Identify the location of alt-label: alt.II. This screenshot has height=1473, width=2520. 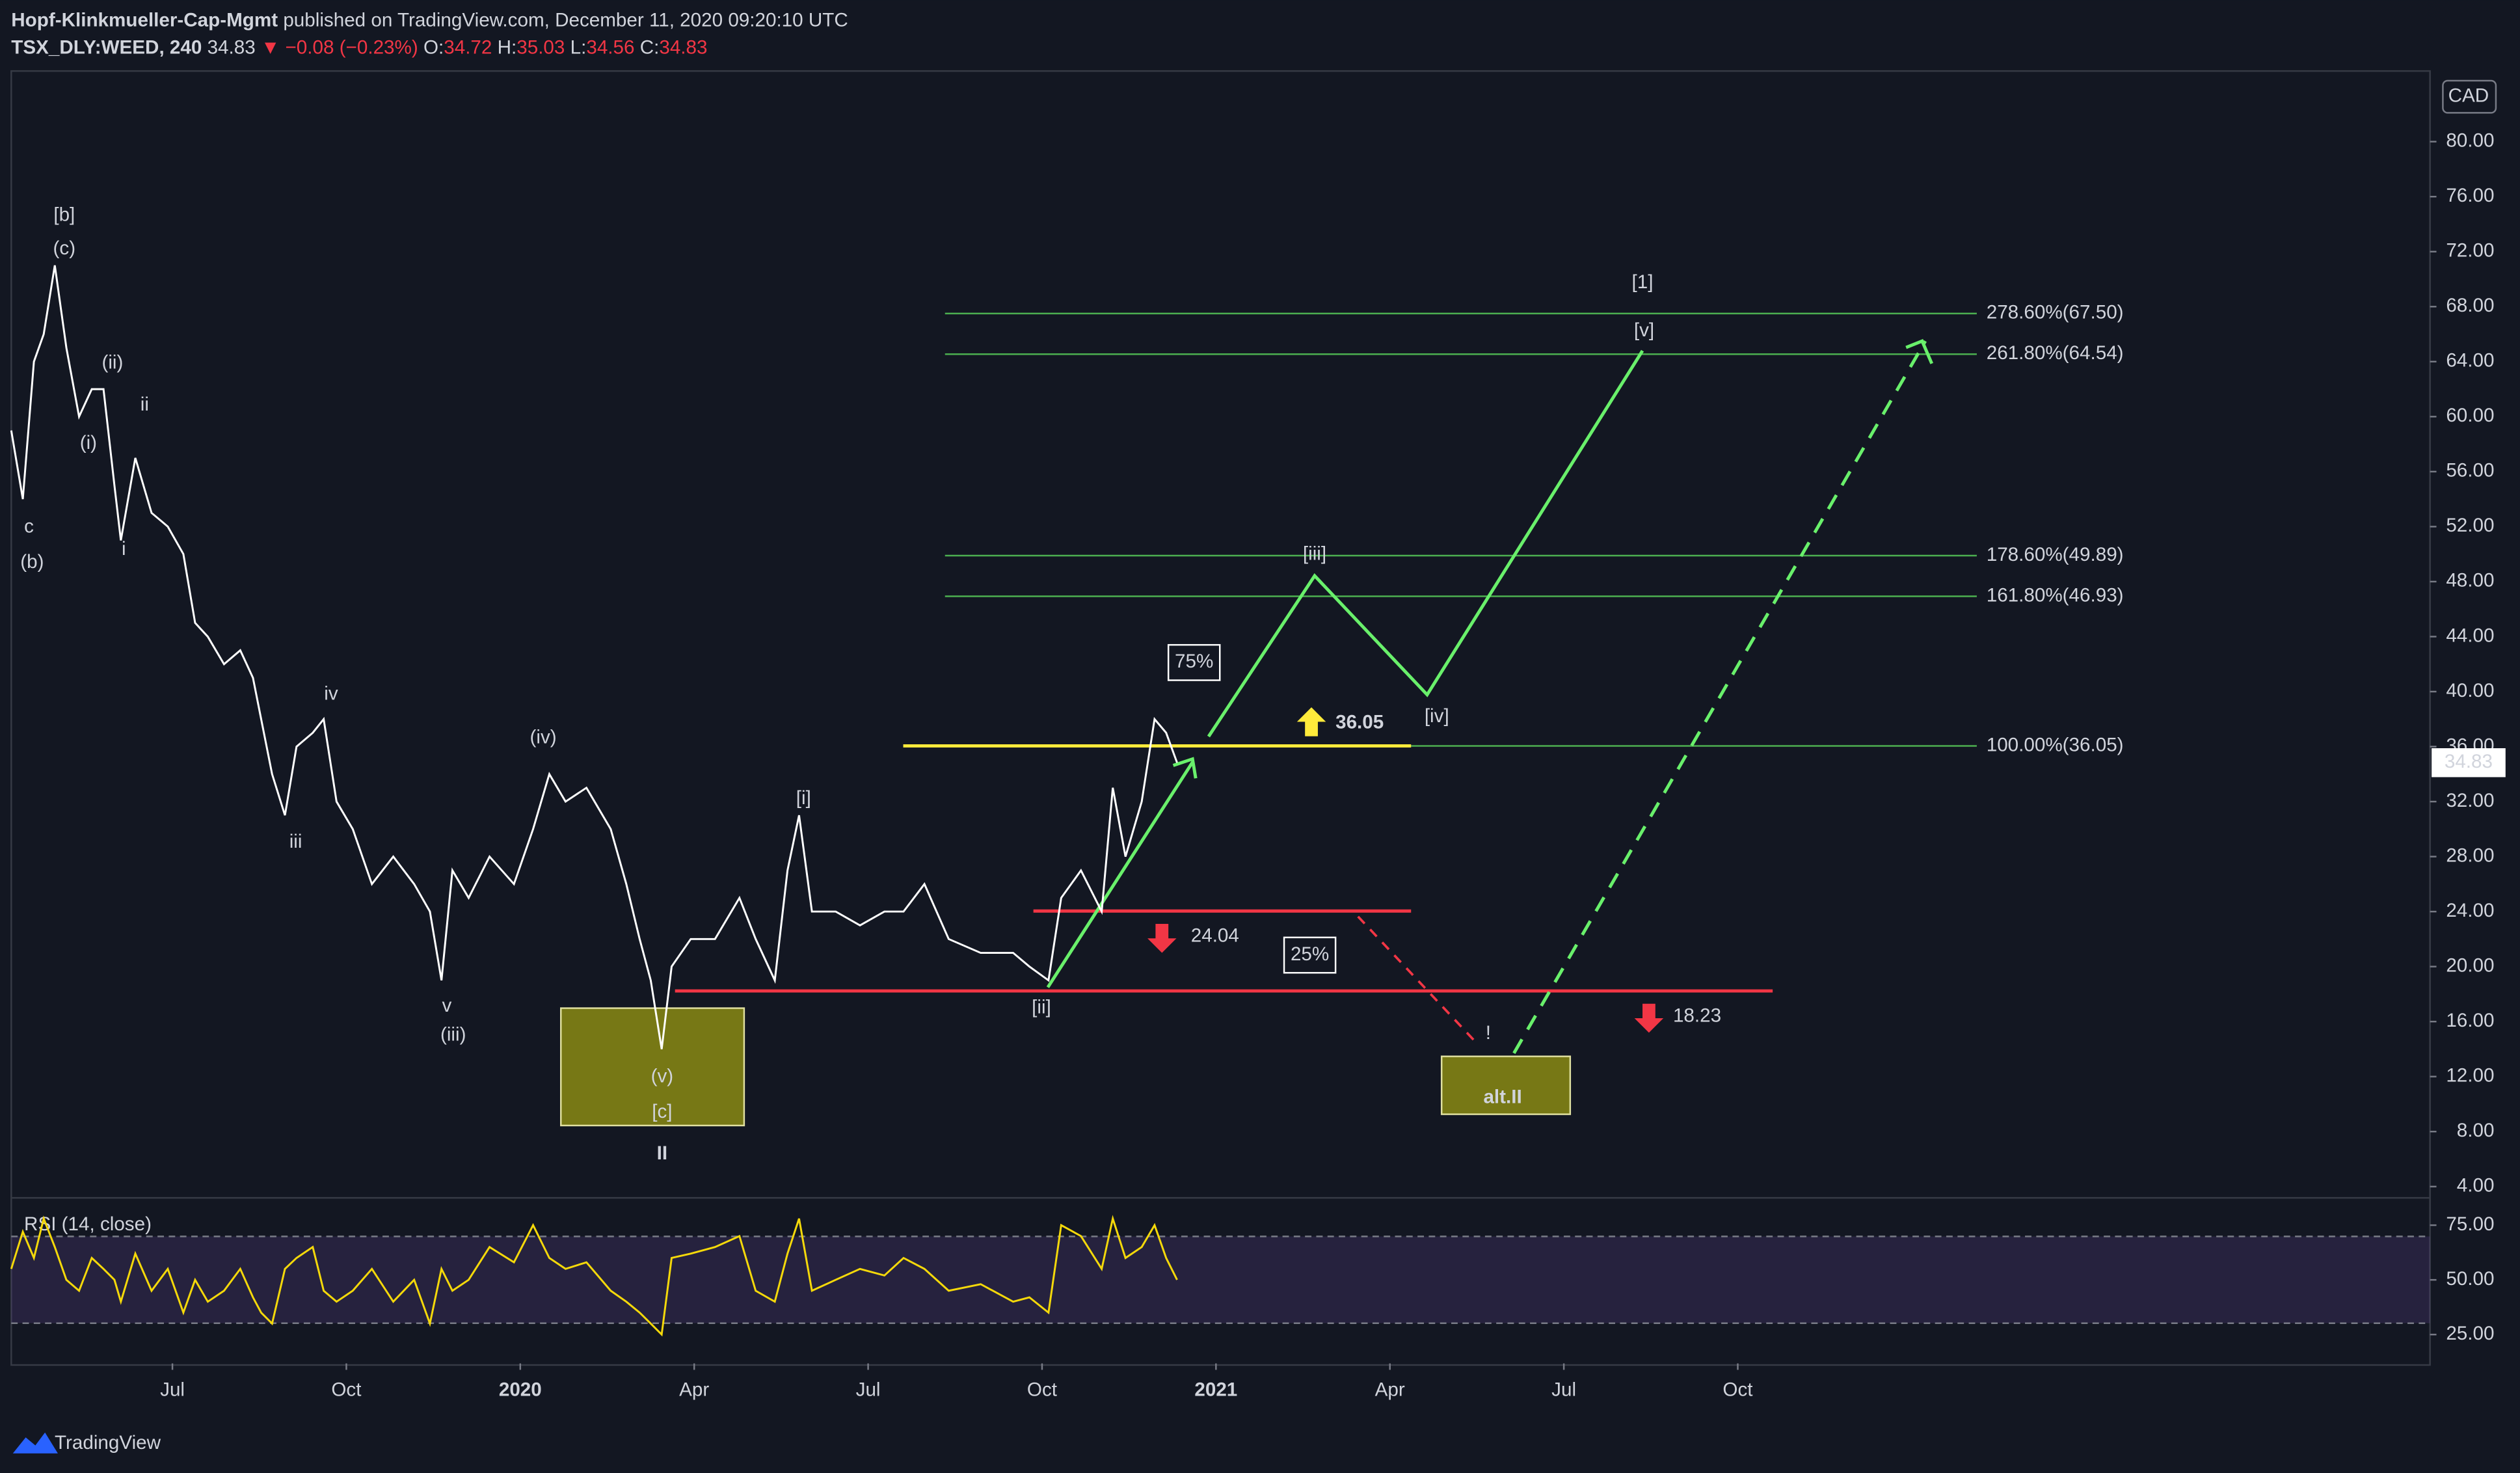
(1502, 1097).